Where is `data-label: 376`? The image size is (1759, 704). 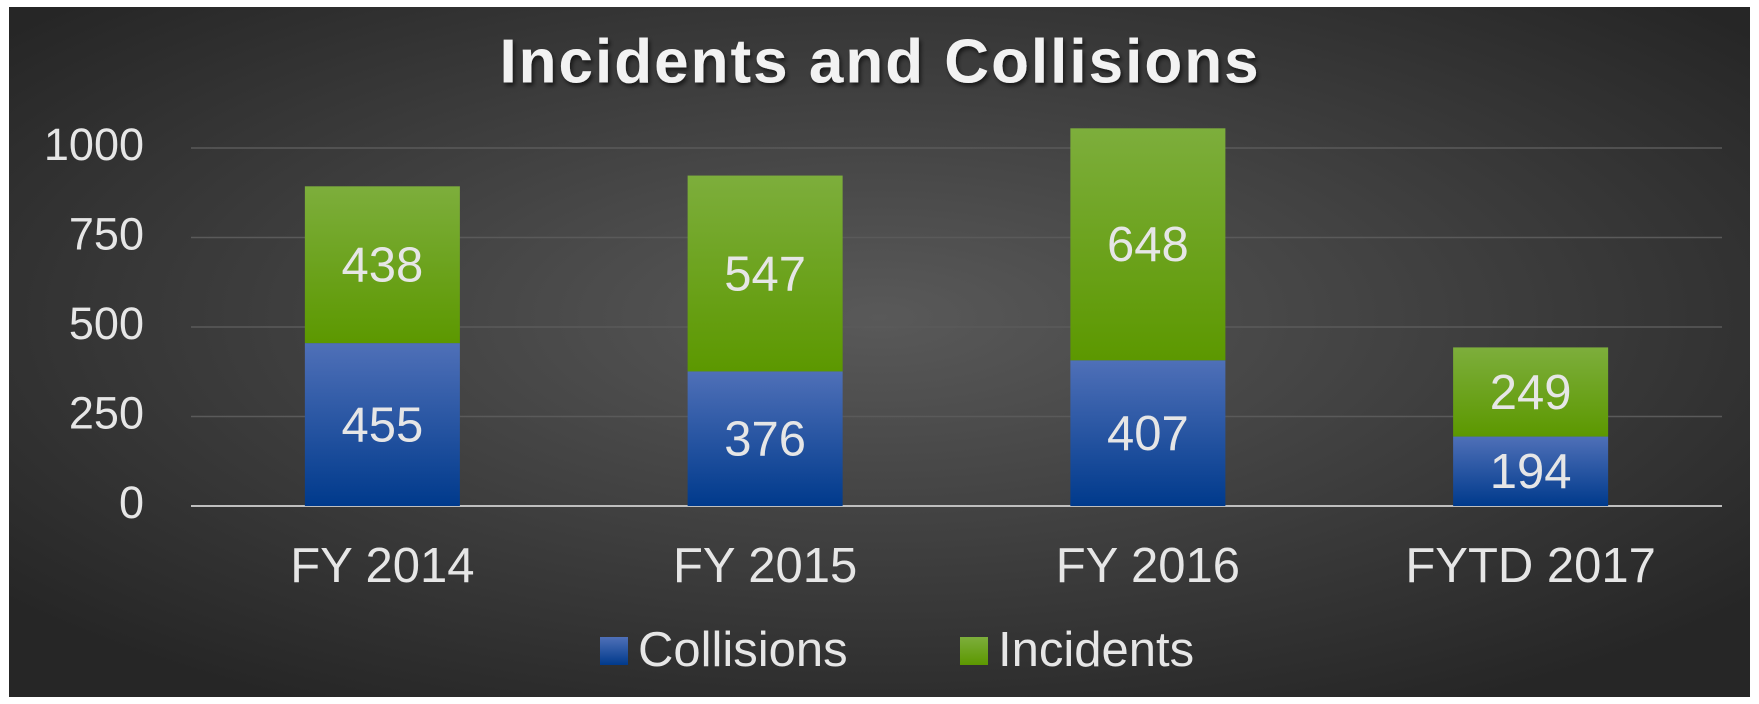
data-label: 376 is located at coordinates (765, 440).